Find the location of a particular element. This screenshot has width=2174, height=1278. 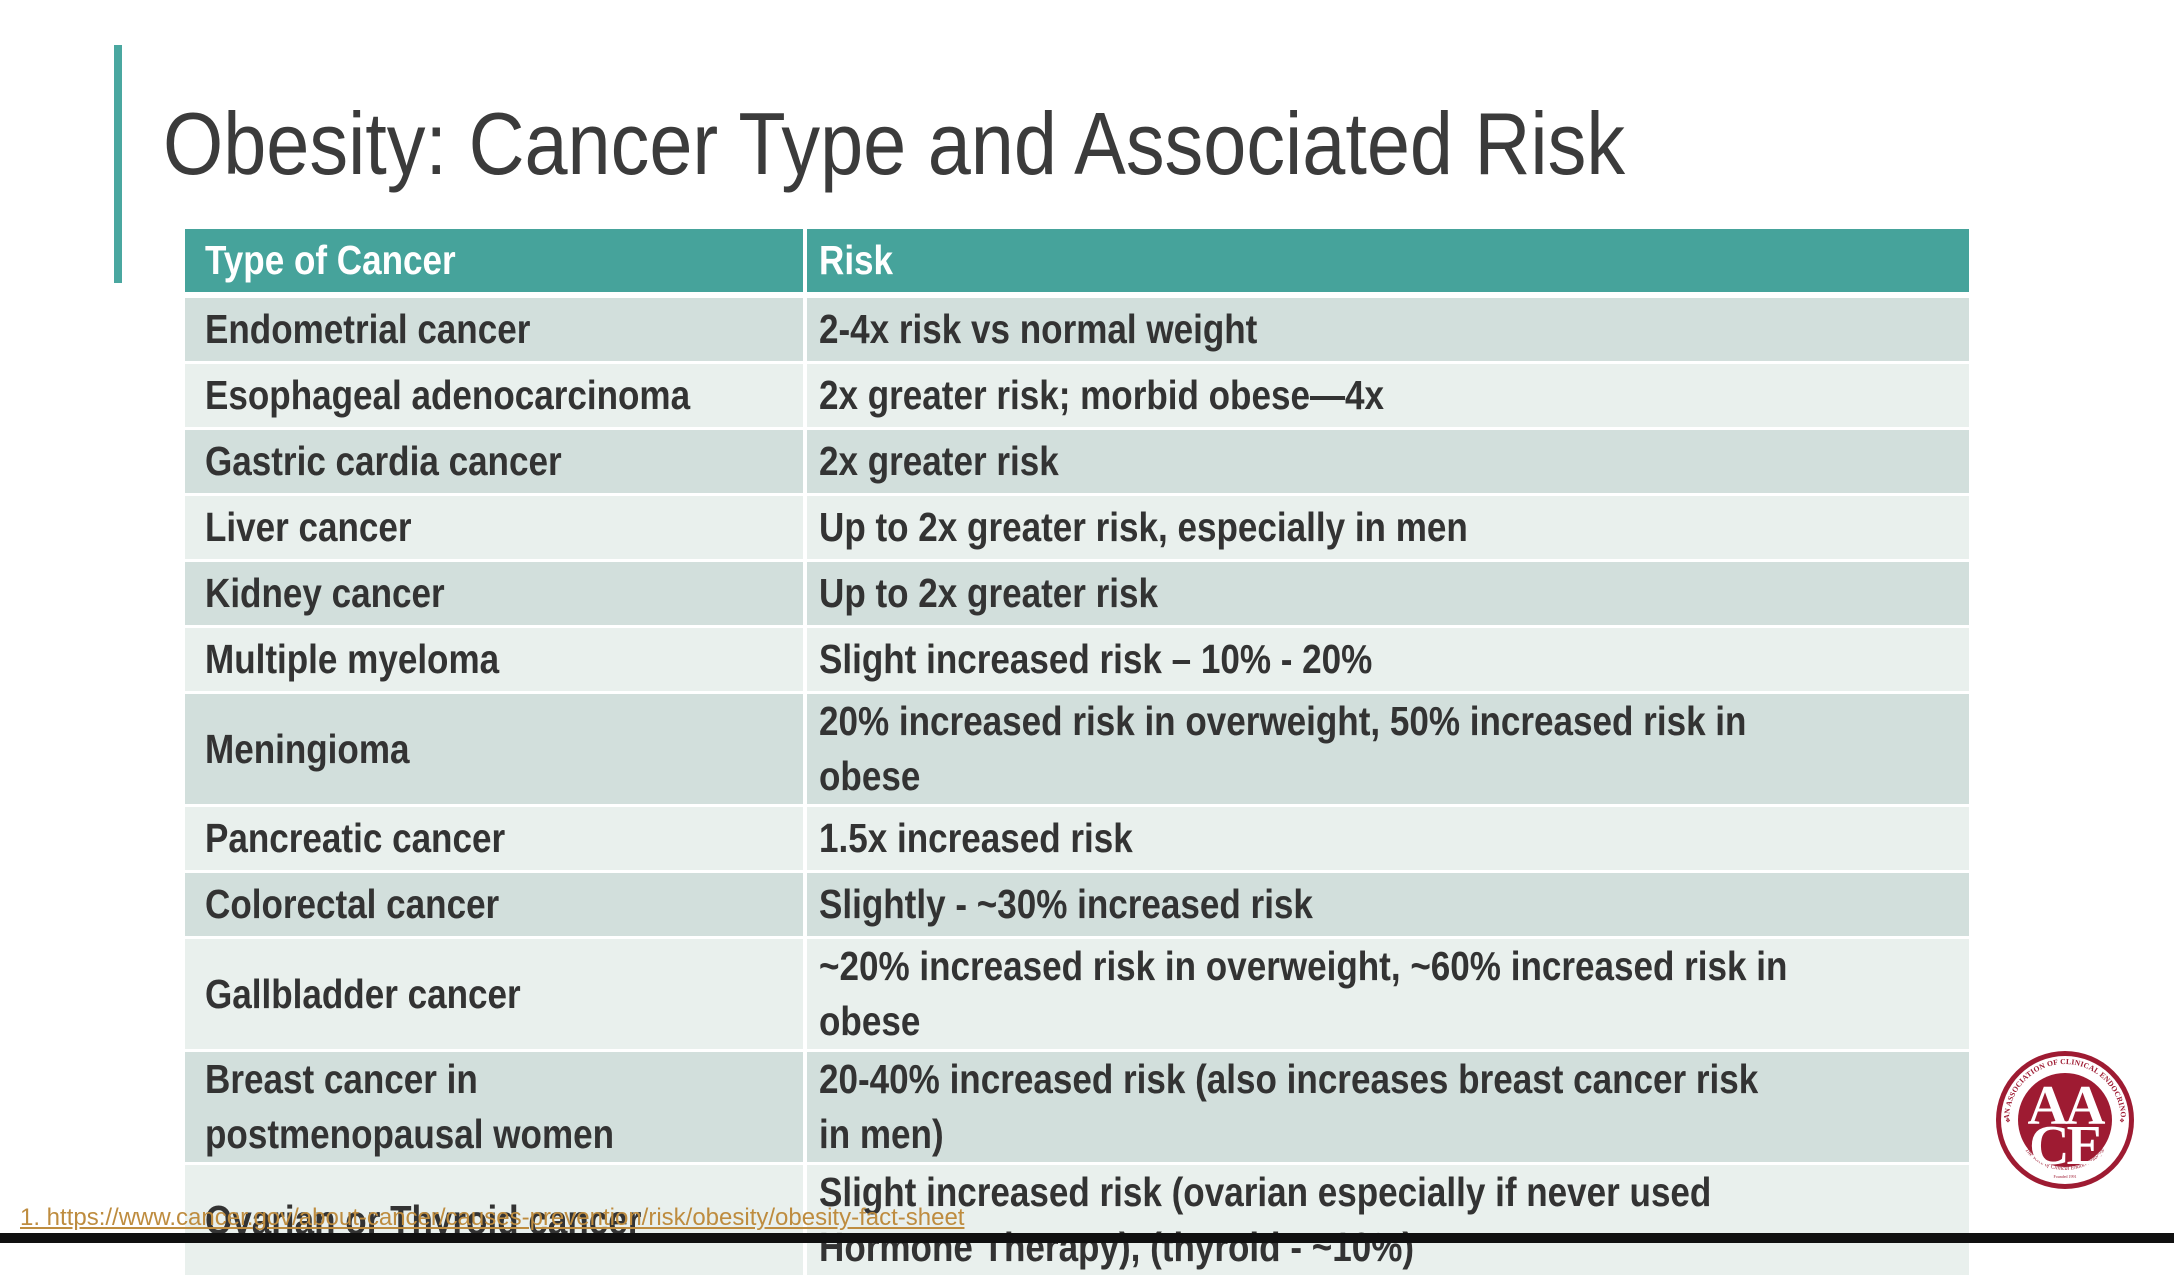

risk-text: Slight increased risk – 10% - 20% is located at coordinates (1096, 659).